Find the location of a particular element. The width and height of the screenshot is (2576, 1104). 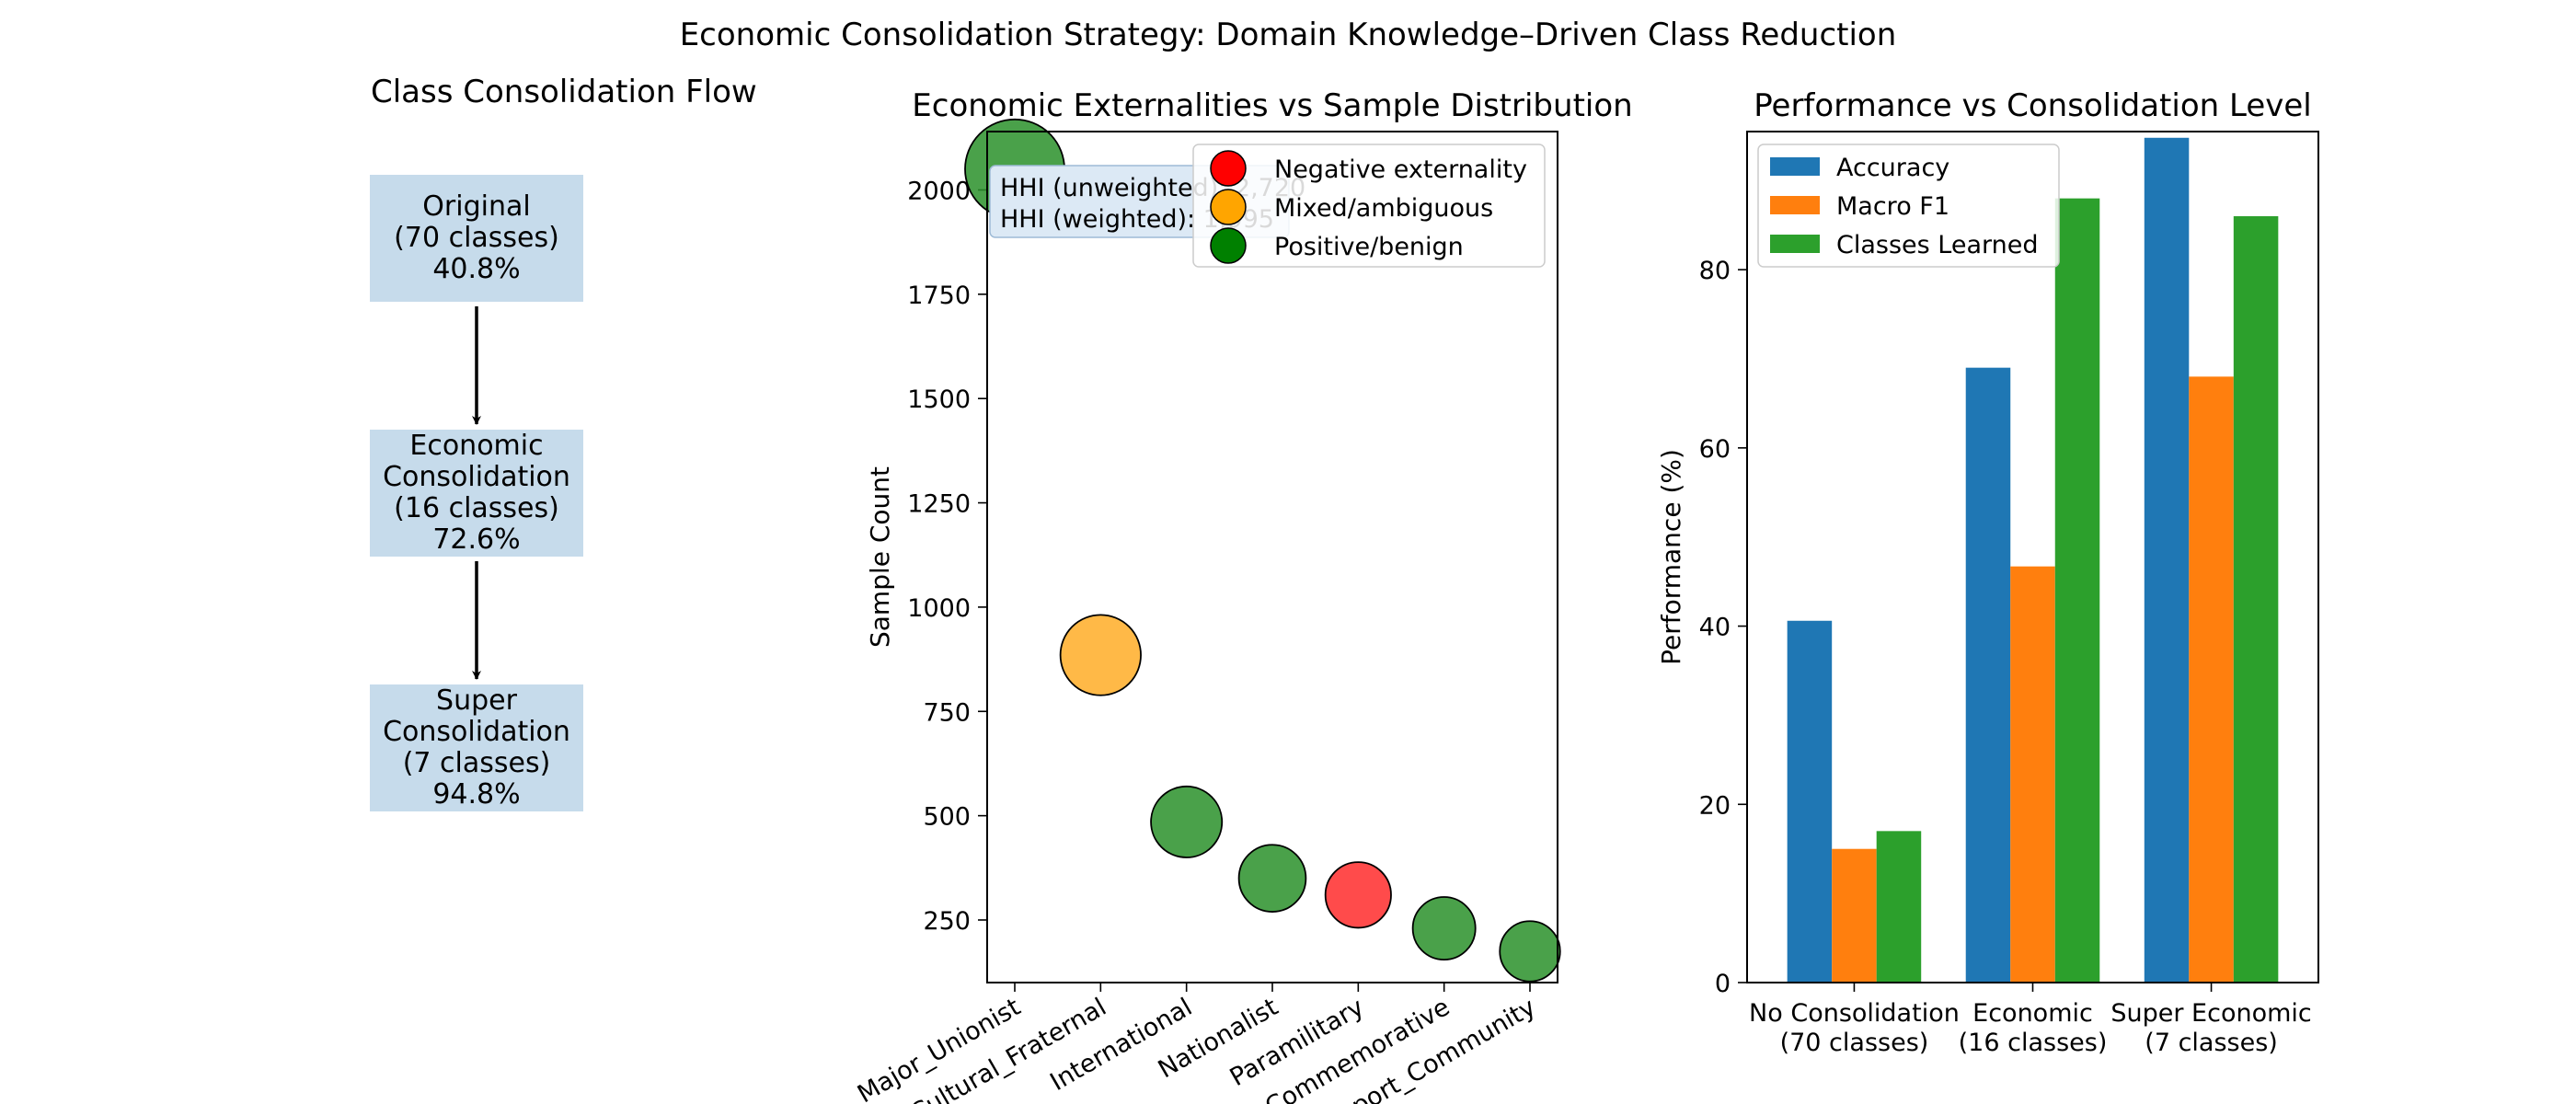

flow-title: Class Consolidation Flow is located at coordinates (564, 92).